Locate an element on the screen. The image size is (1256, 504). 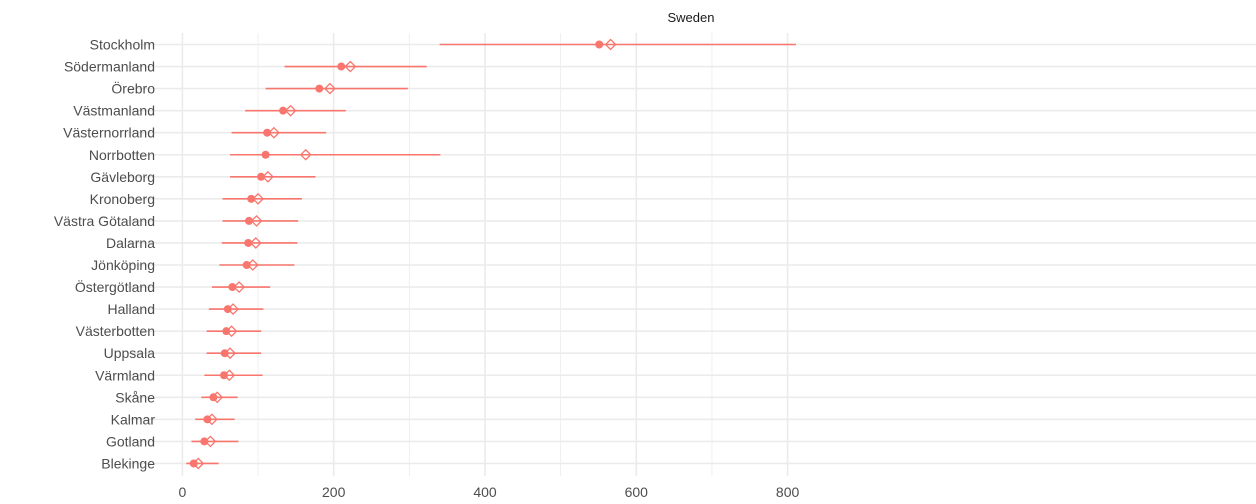
y-tick-label: Blekinge is located at coordinates (128, 463).